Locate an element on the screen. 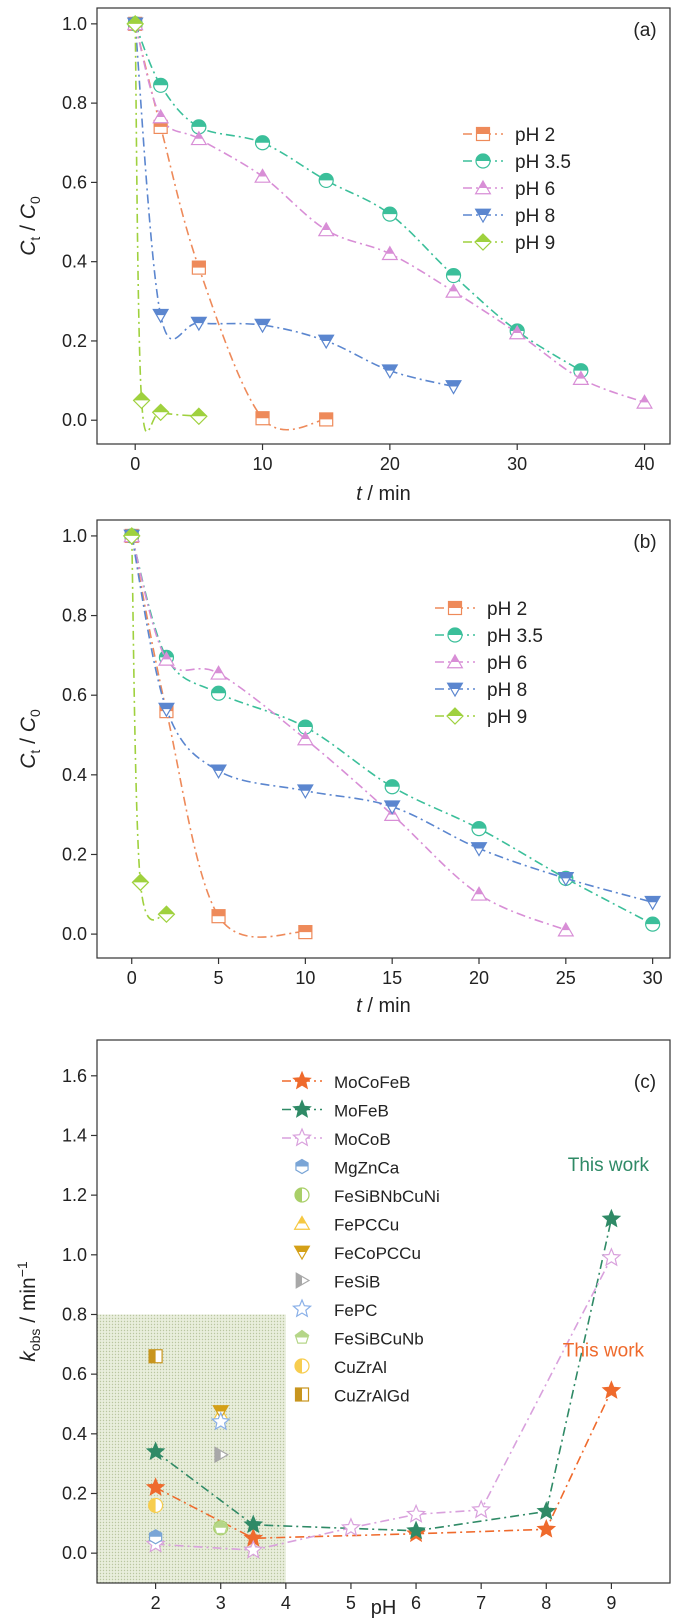  panel-2-legend-label: FeCoPCCu is located at coordinates (377, 1253).